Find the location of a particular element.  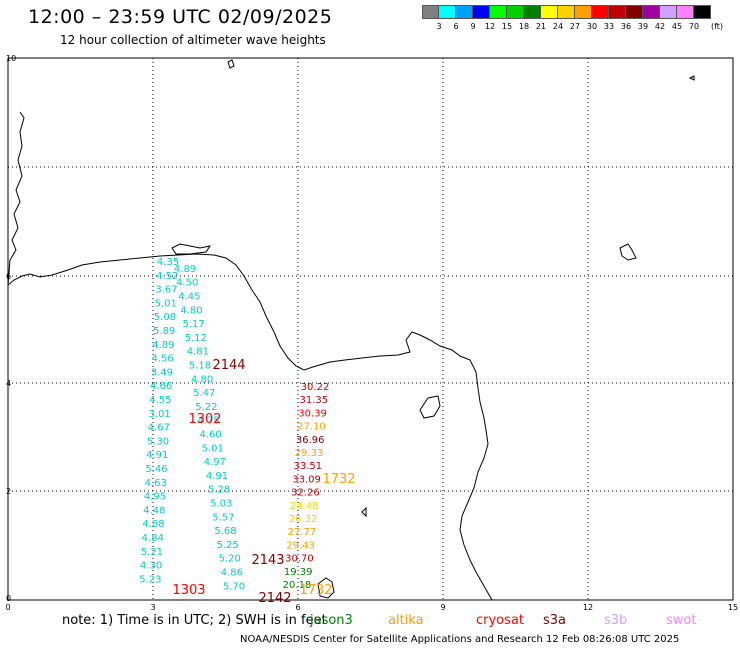

swh-value: 5.46 is located at coordinates (156, 469).